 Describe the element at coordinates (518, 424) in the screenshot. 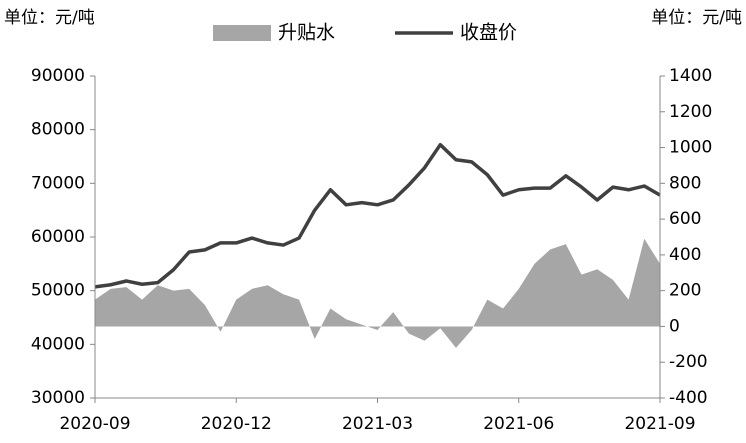

I see `x-tick-label: 2021-06` at that location.